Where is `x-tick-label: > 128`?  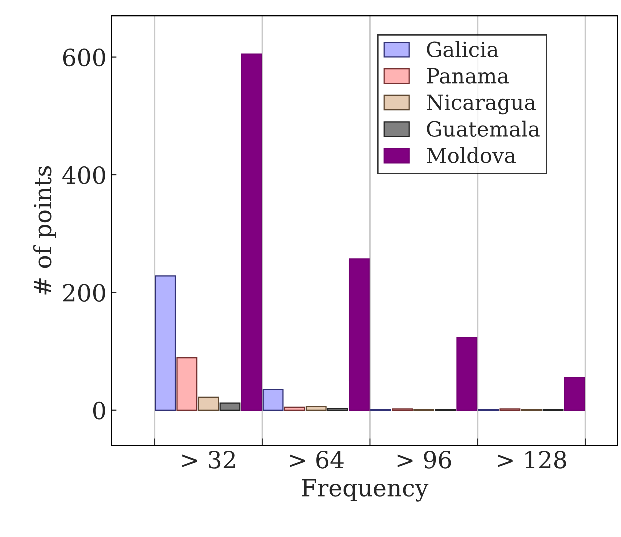 x-tick-label: > 128 is located at coordinates (532, 459).